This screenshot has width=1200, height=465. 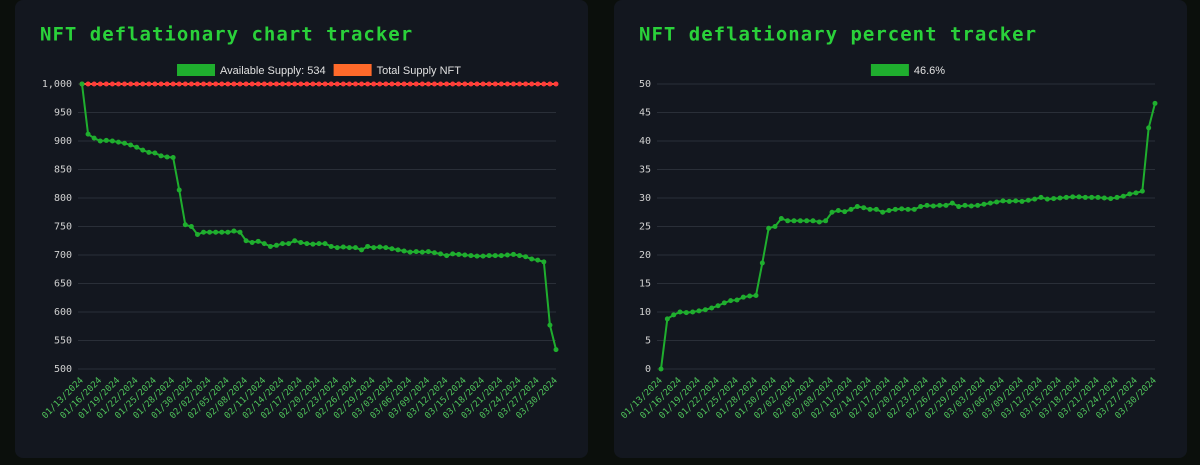 I want to click on y-tick-label: 40, so click(x=645, y=141).